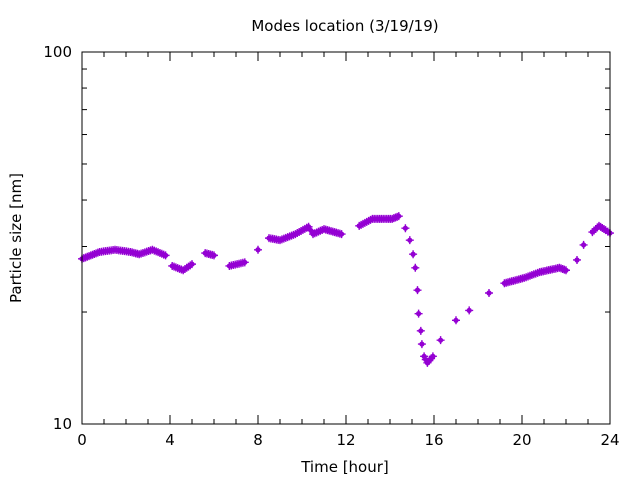 The image size is (640, 484). Describe the element at coordinates (344, 467) in the screenshot. I see `x-axis-label: Time [hour]` at that location.